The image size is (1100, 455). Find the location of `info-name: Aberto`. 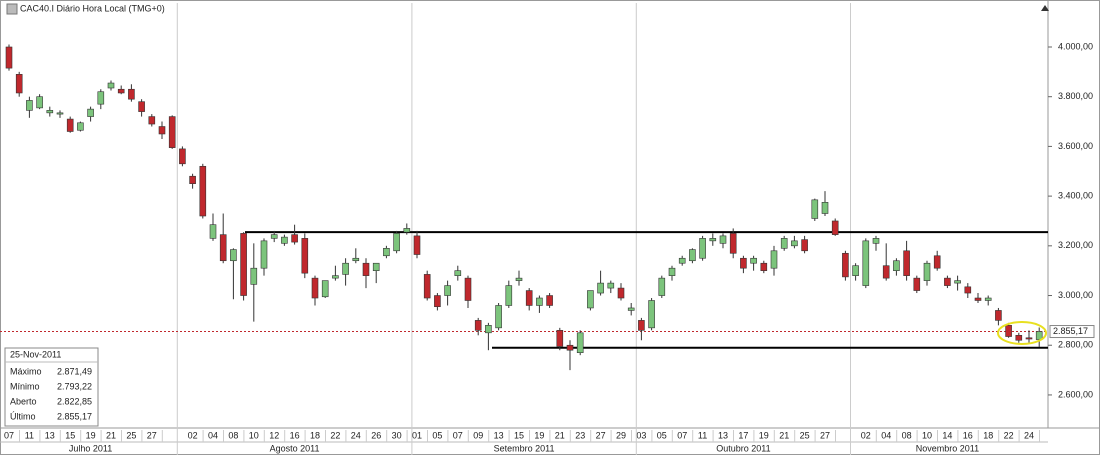

info-name: Aberto is located at coordinates (23, 401).